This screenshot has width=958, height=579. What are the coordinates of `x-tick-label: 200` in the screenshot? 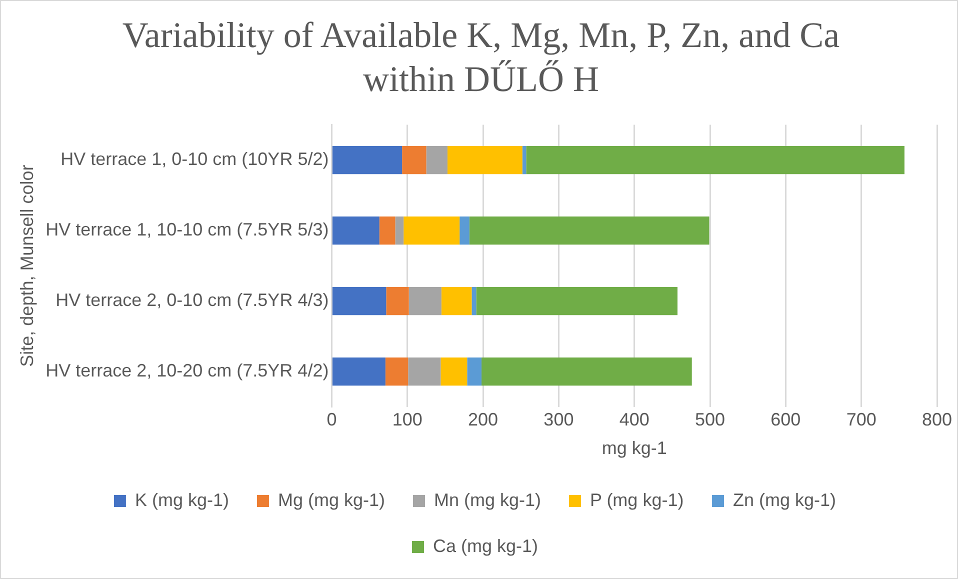 It's located at (483, 420).